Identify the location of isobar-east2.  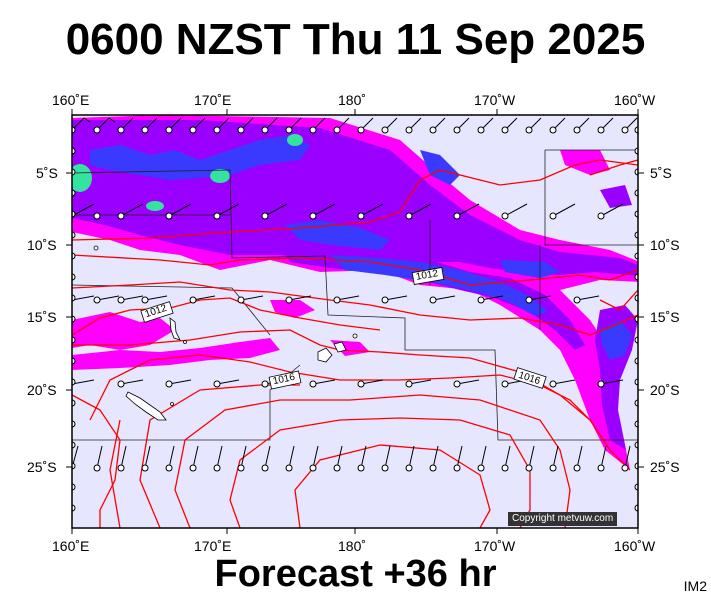
(618, 300).